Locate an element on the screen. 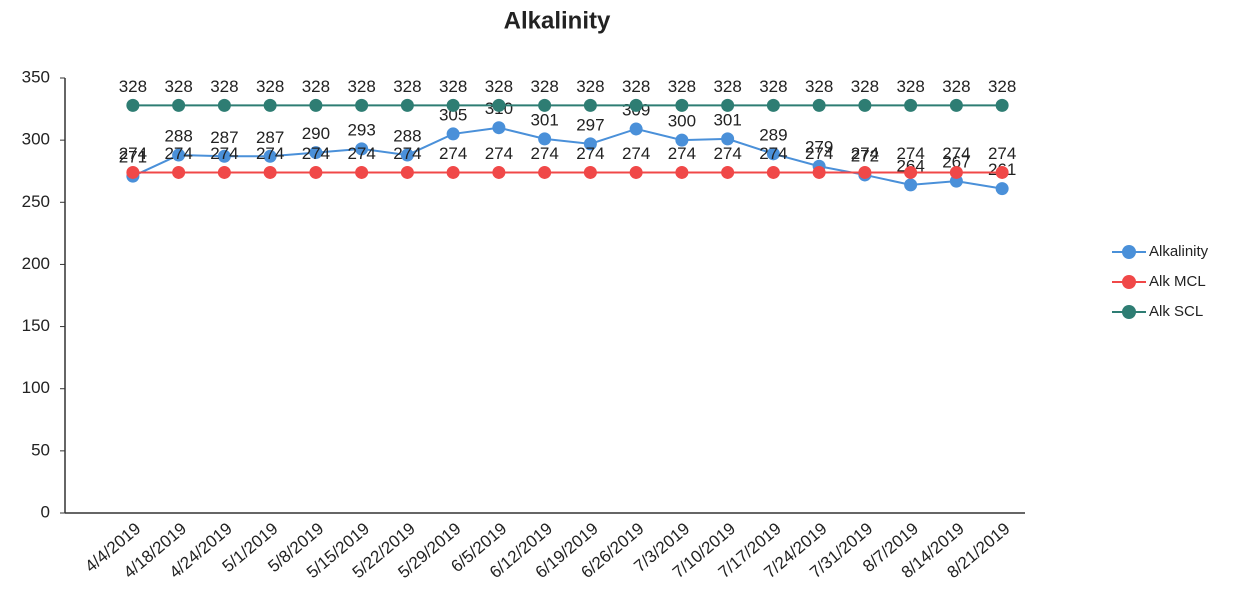 The image size is (1251, 613). chart-title: Alkalinity is located at coordinates (557, 20).